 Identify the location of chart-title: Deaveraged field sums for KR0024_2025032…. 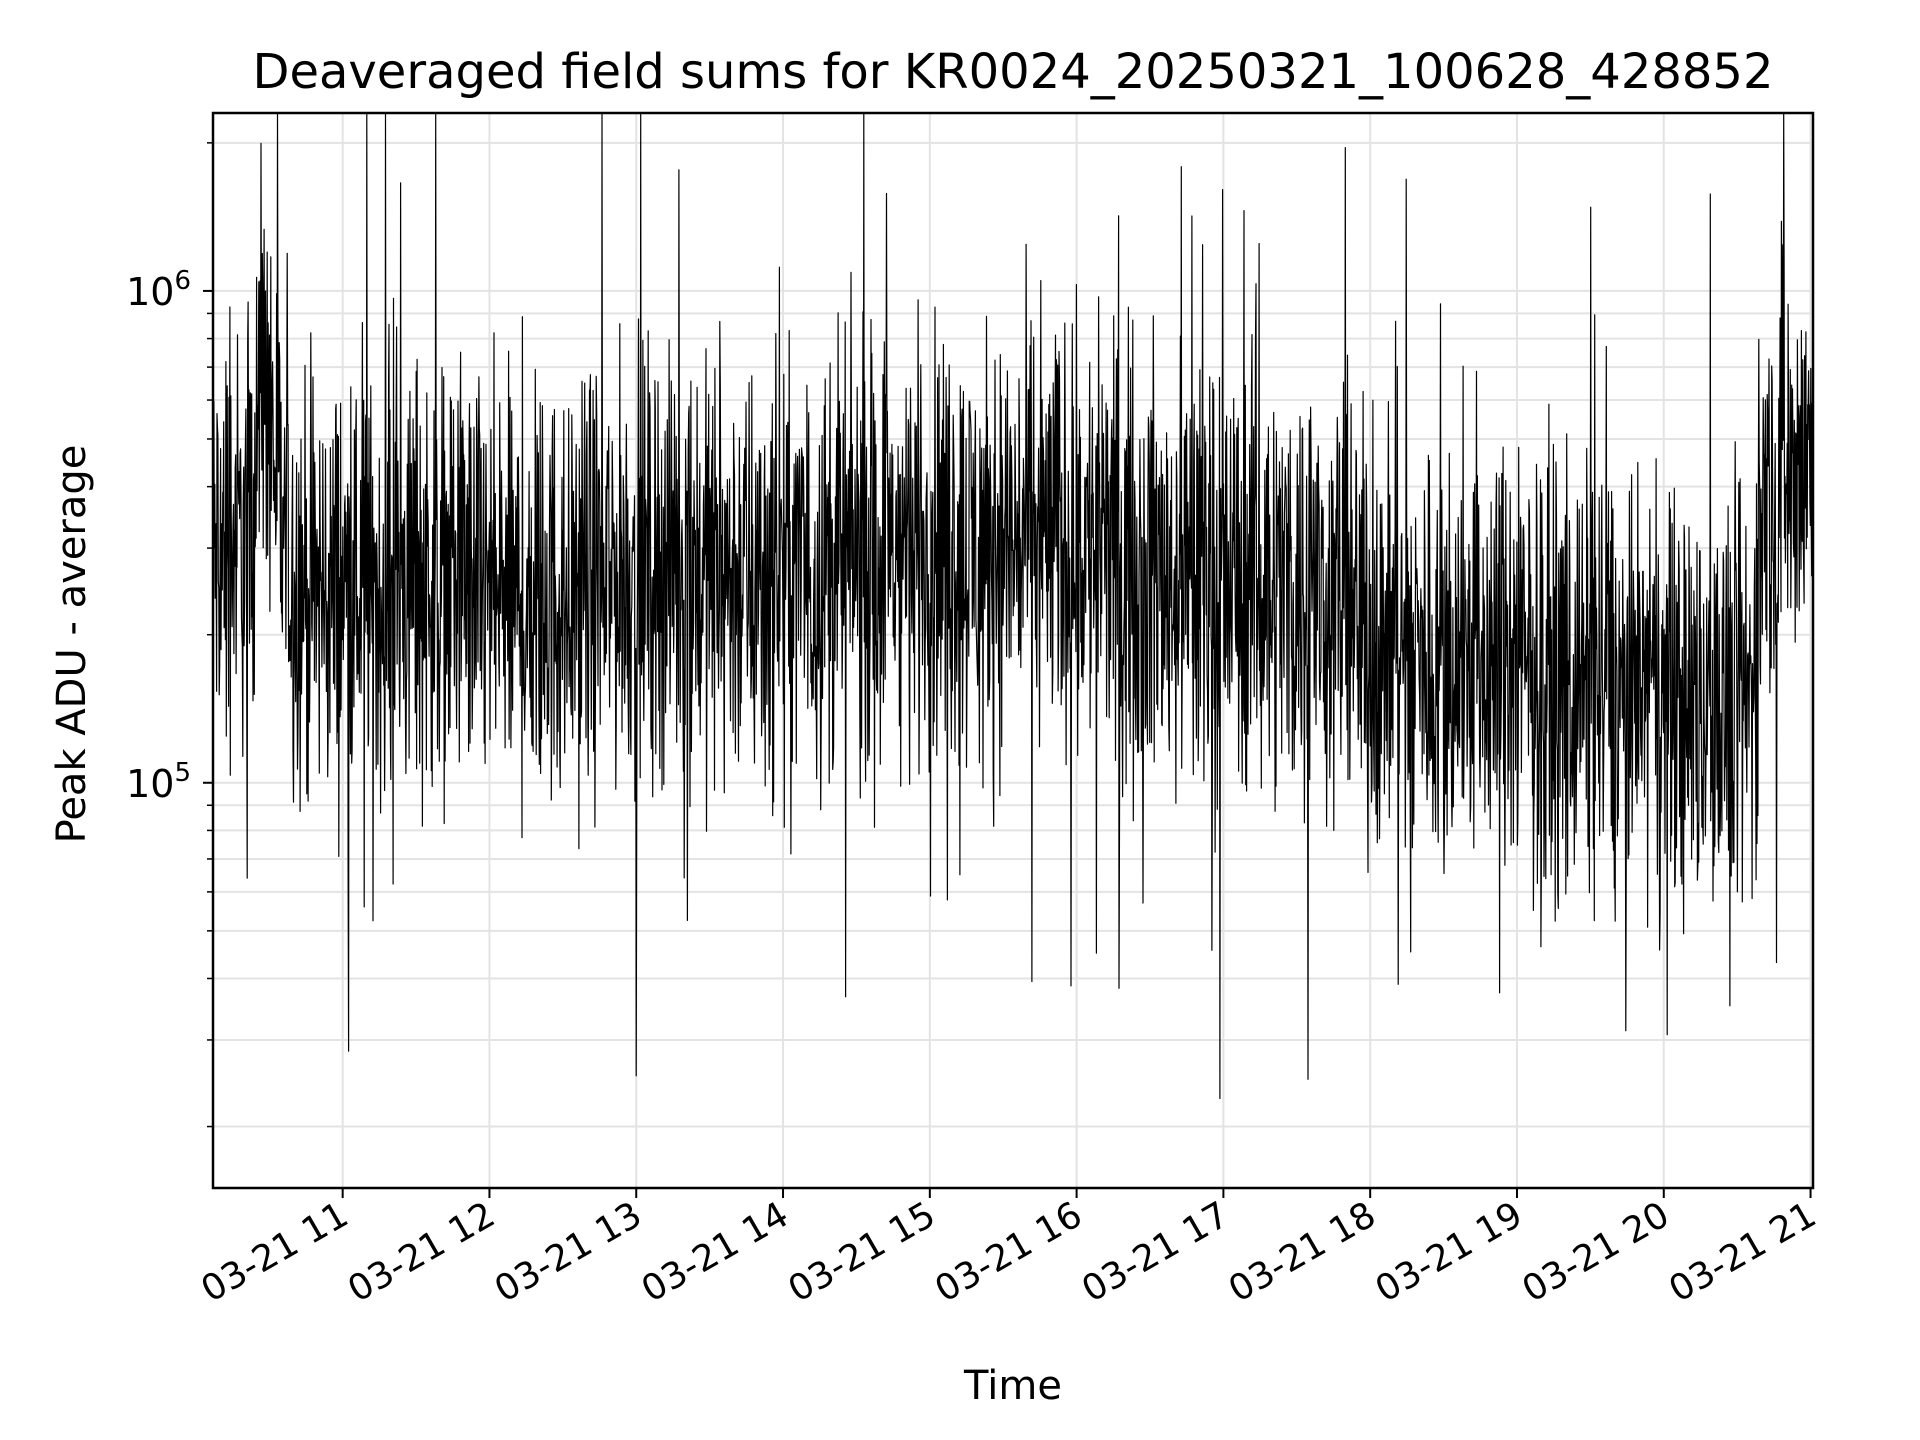
(1013, 72).